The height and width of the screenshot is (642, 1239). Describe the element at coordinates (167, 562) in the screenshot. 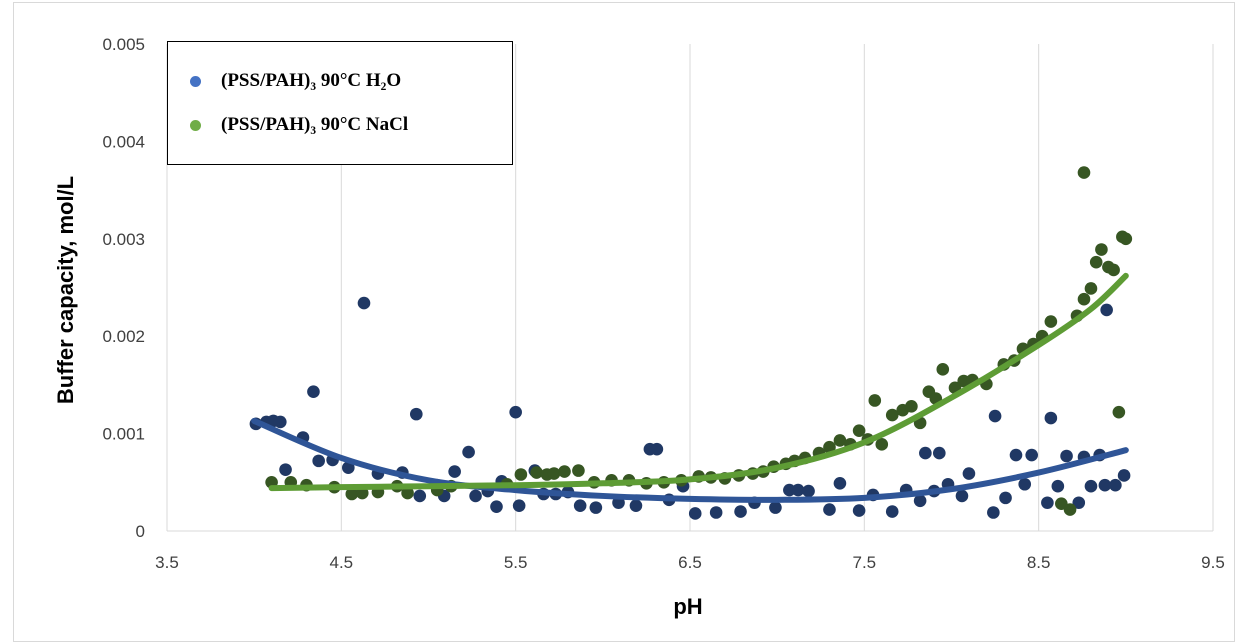

I see `x-tick-label: 3.5` at that location.